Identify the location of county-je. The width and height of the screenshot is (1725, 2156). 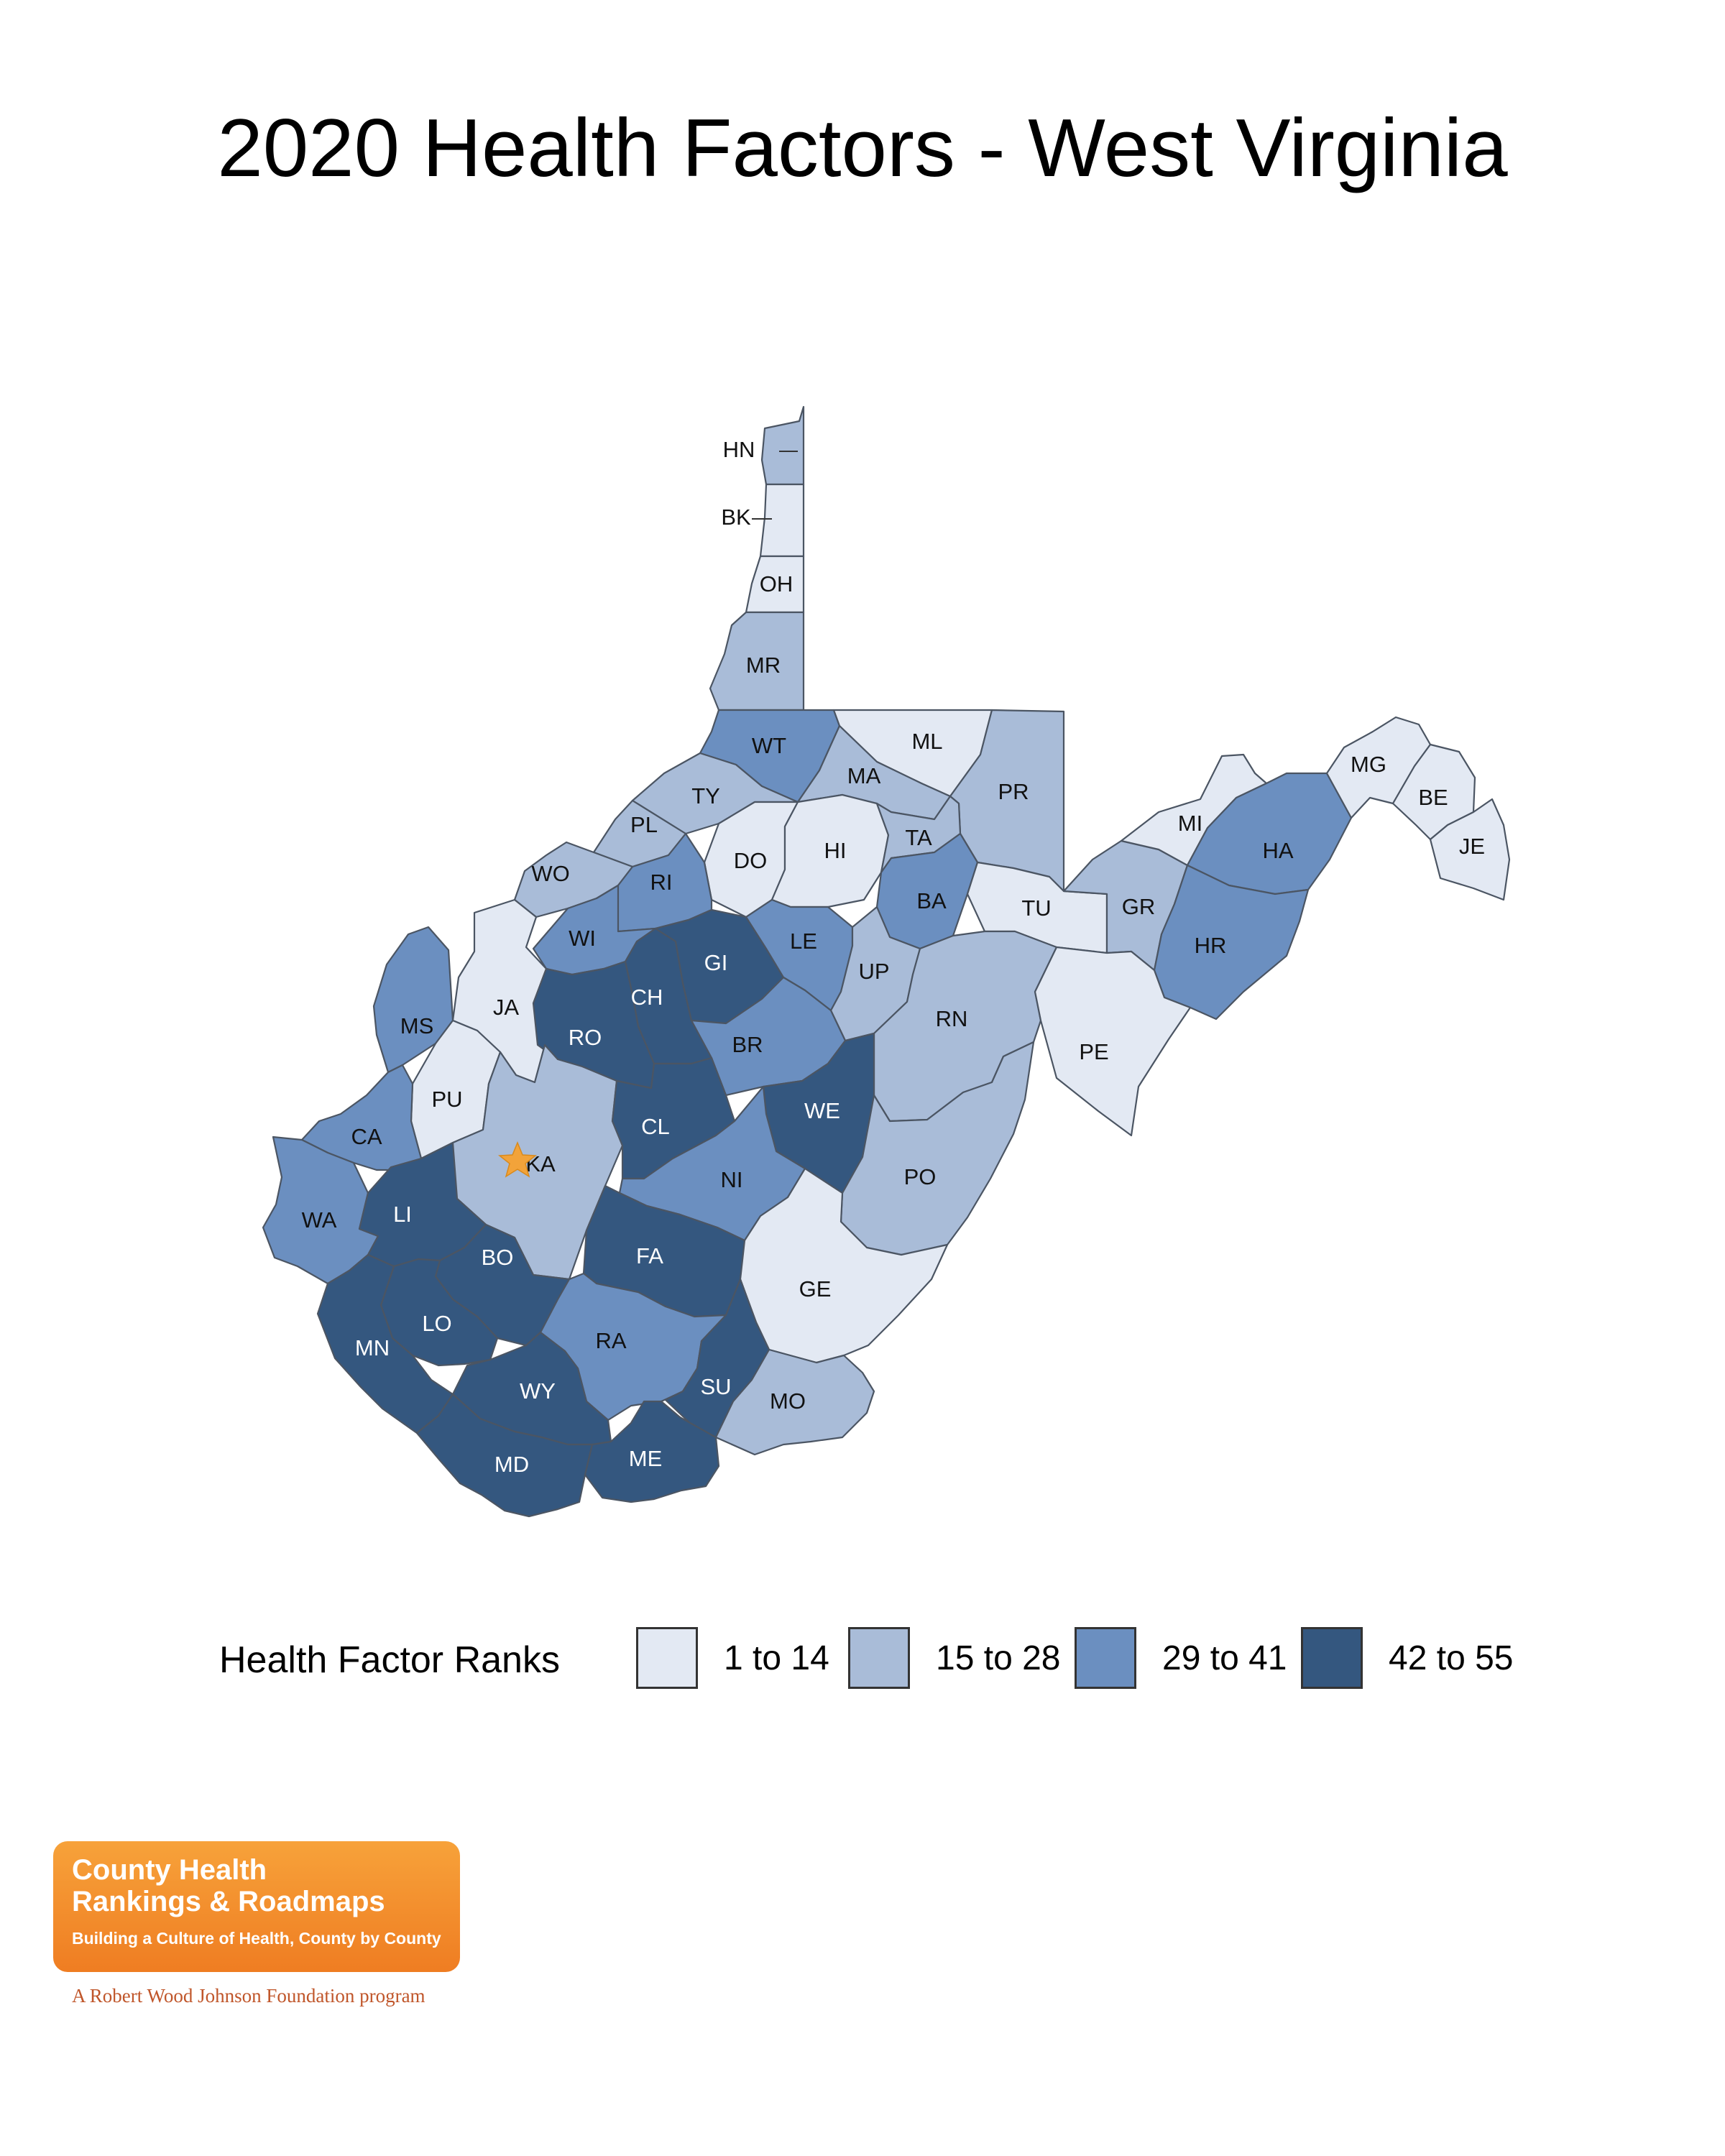
(1470, 850).